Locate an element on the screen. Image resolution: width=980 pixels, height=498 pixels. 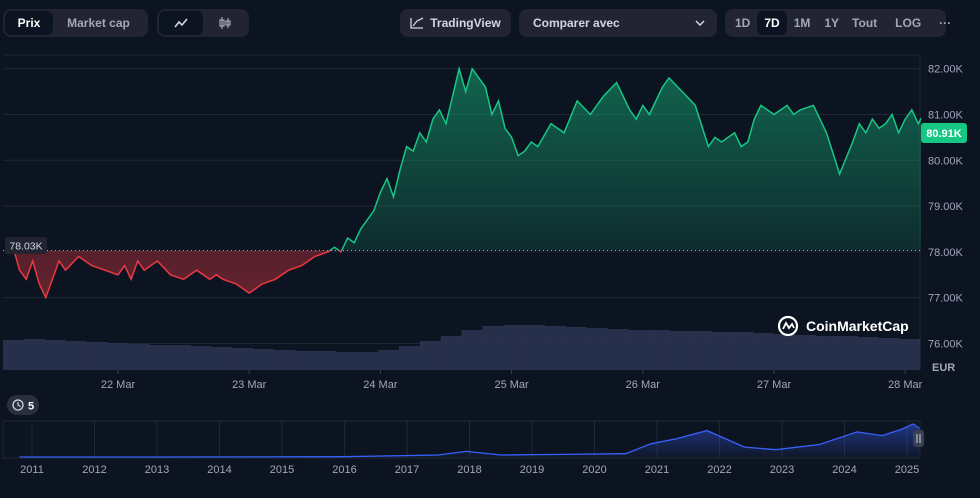
history-icon is located at coordinates (18, 405).